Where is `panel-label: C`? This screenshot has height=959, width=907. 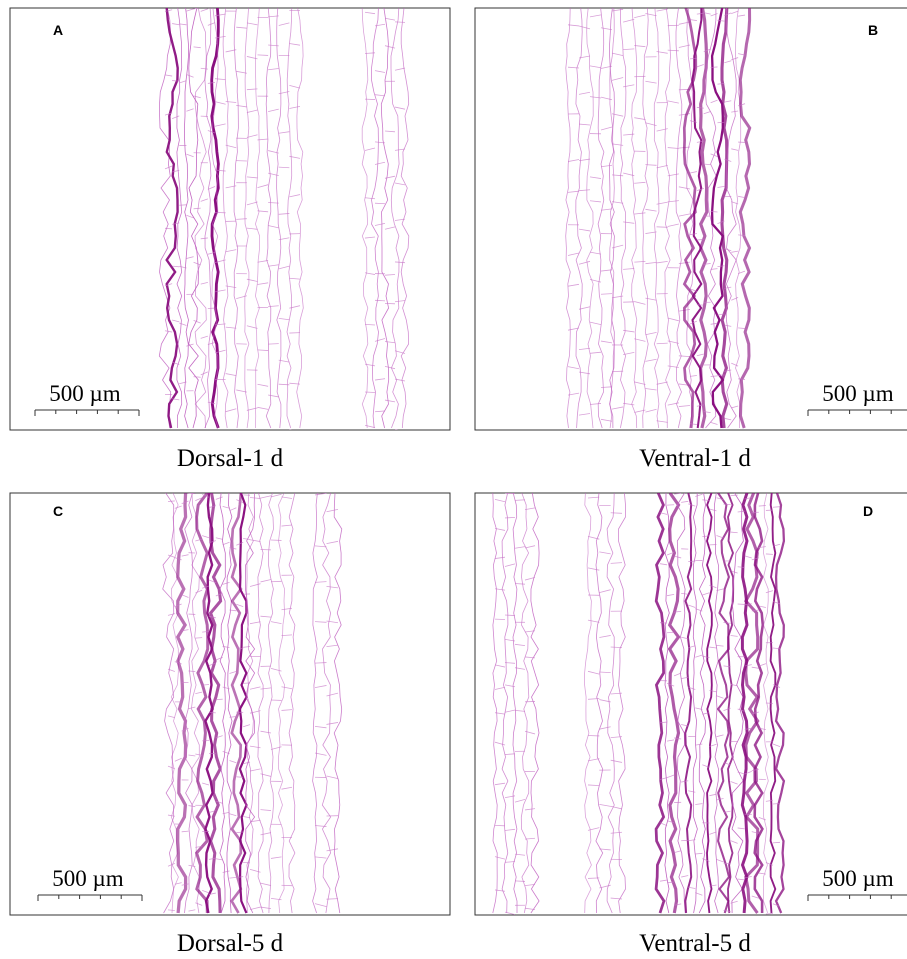 panel-label: C is located at coordinates (58, 511).